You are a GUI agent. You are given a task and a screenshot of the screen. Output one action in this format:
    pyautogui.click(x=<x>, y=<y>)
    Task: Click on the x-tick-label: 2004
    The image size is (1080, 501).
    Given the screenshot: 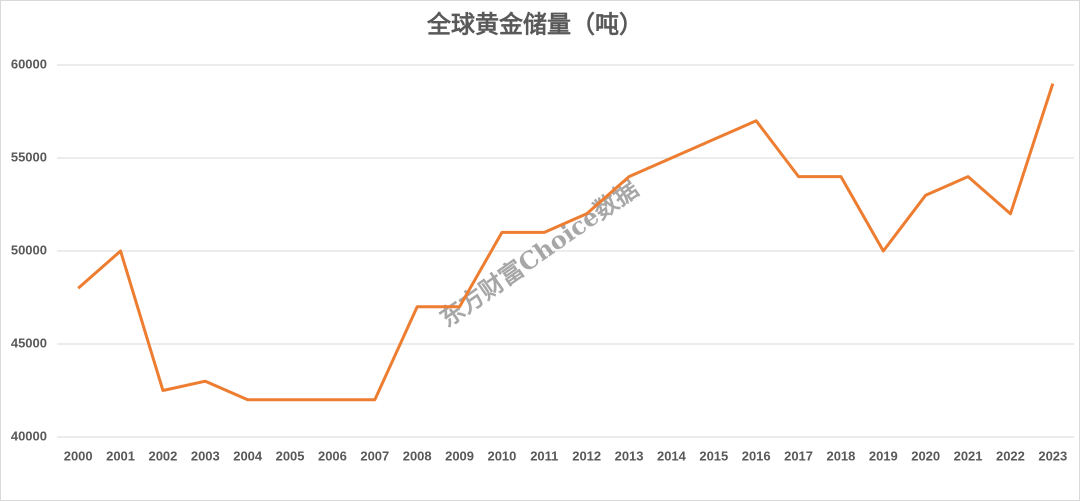 What is the action you would take?
    pyautogui.click(x=248, y=455)
    